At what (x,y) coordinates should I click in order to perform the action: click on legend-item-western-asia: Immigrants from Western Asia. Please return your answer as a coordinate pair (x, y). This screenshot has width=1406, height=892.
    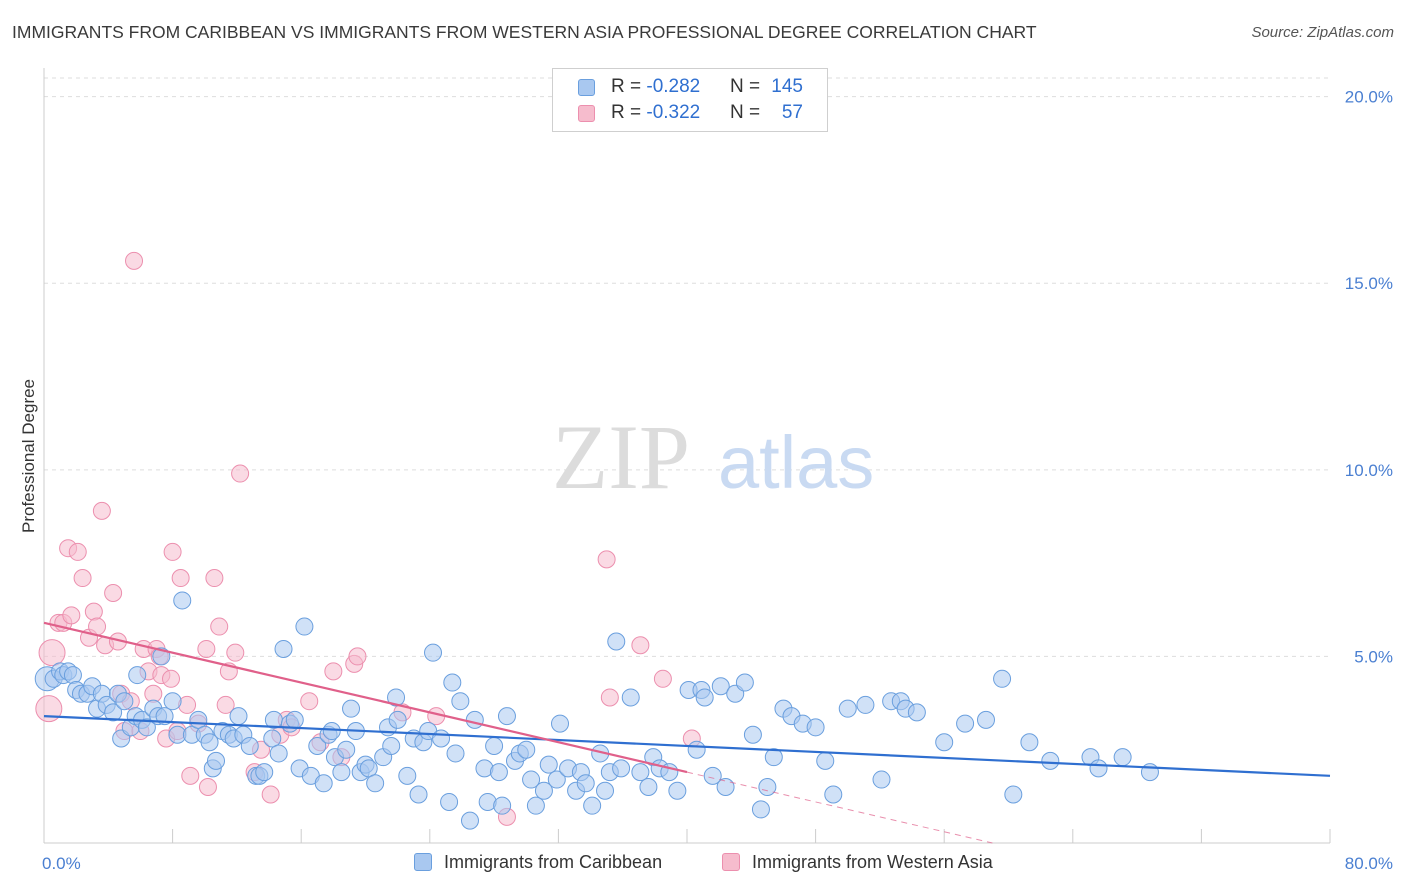
    Looking at the image, I should click on (857, 862).